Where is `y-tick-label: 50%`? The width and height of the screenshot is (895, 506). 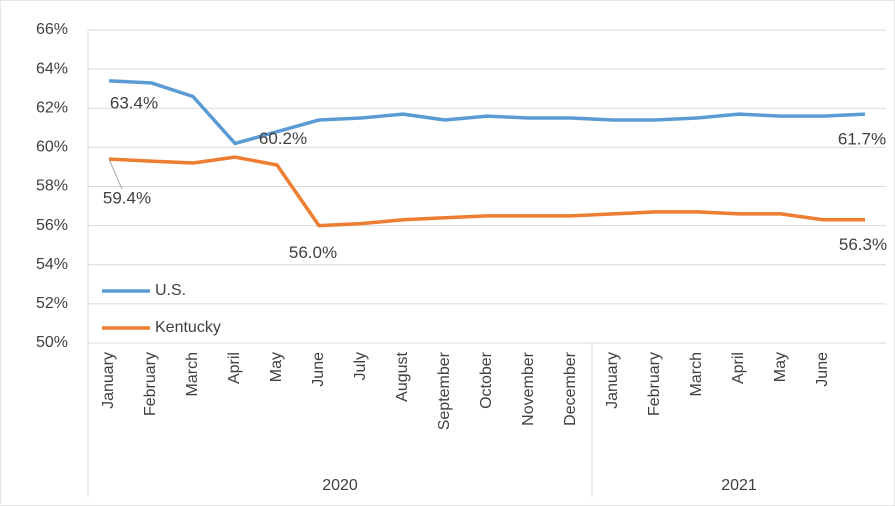
y-tick-label: 50% is located at coordinates (52, 342).